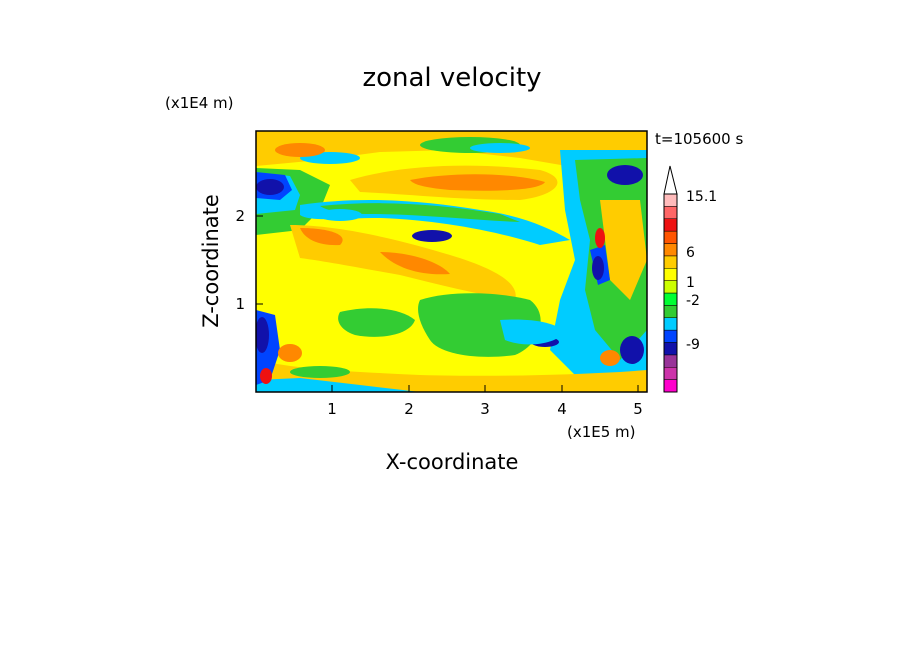  I want to click on field-orange-diagonal-core, so click(321, 237).